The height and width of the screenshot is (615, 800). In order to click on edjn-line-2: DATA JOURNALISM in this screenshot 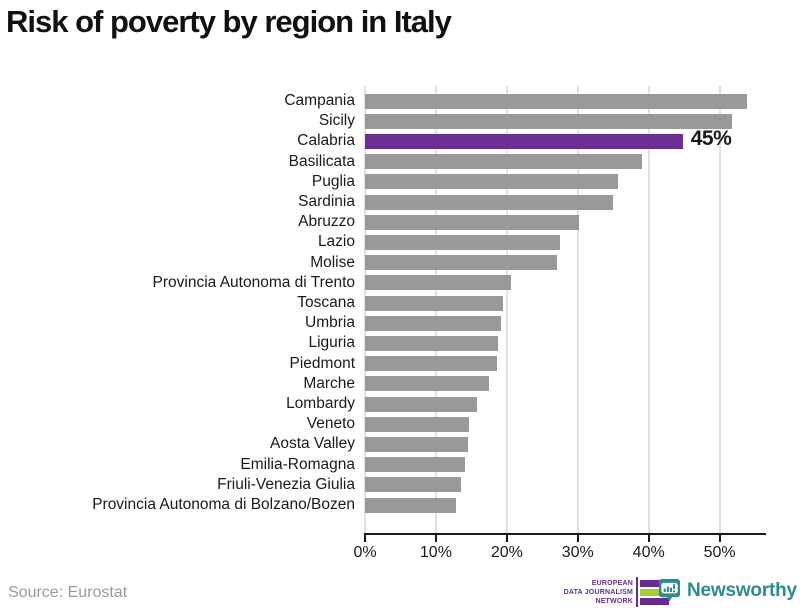, I will do `click(598, 592)`.